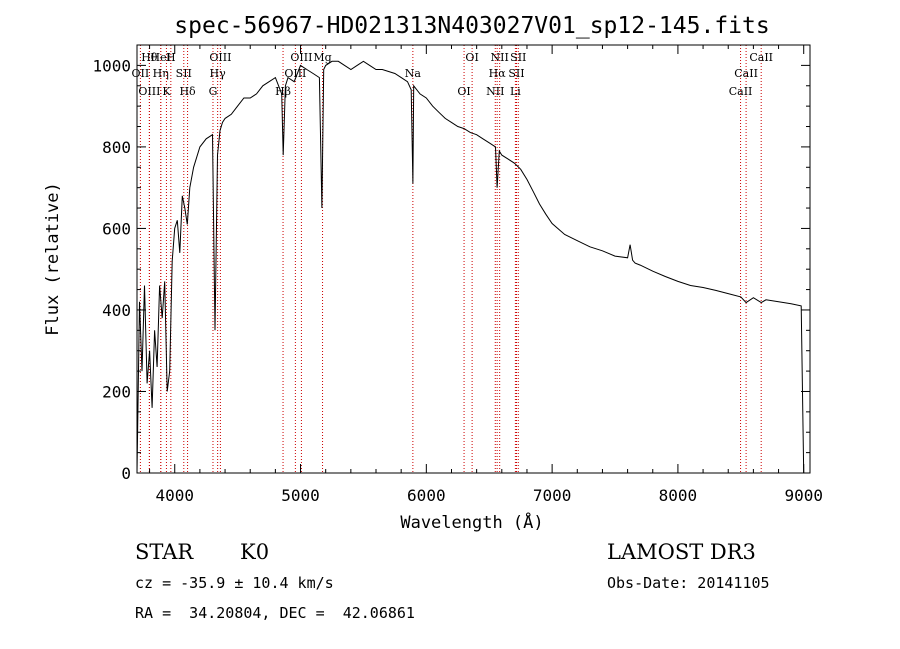 The image size is (900, 649). I want to click on spectral-line-label: Hγ, so click(218, 73).